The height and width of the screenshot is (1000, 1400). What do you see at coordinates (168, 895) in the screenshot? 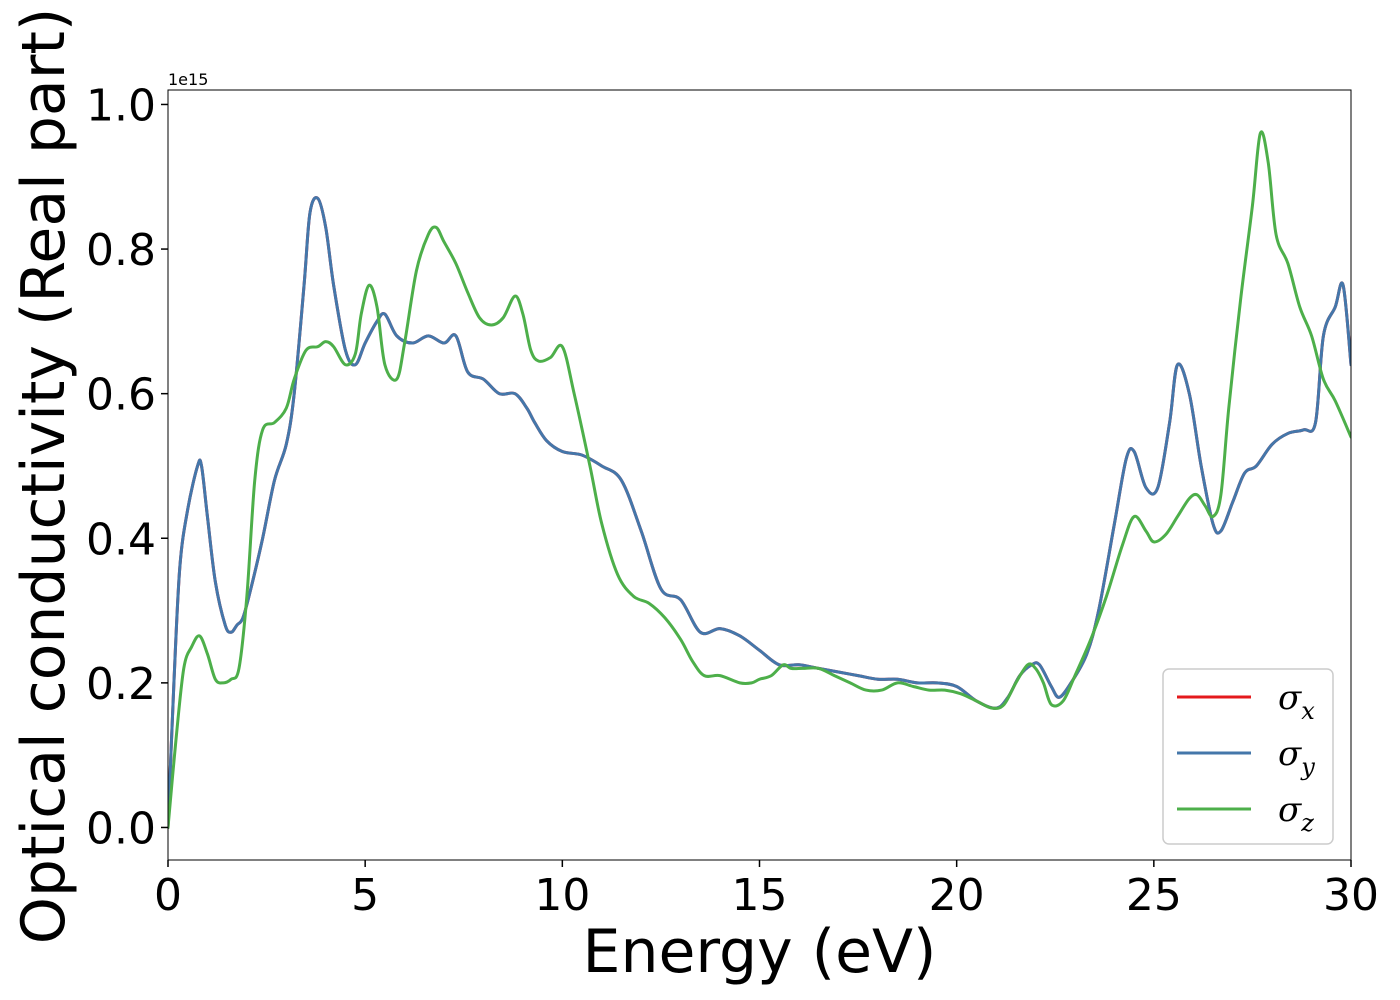
I see `x-tick-label: 0` at bounding box center [168, 895].